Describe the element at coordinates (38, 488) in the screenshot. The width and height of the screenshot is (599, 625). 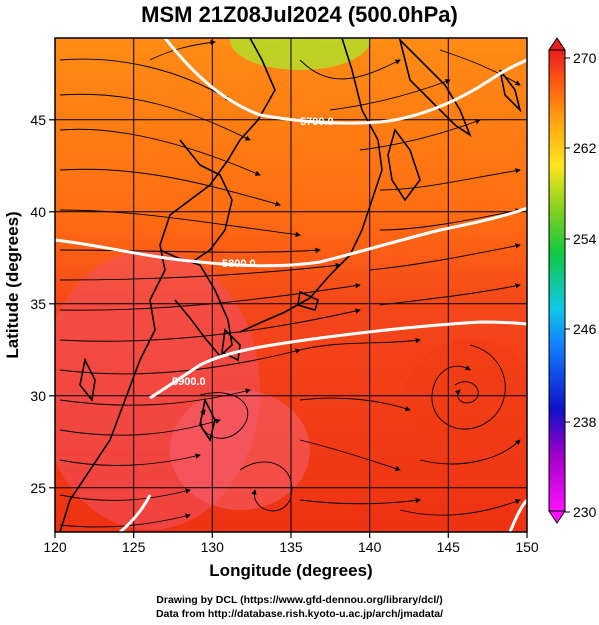
I see `y-tick-label: 25` at that location.